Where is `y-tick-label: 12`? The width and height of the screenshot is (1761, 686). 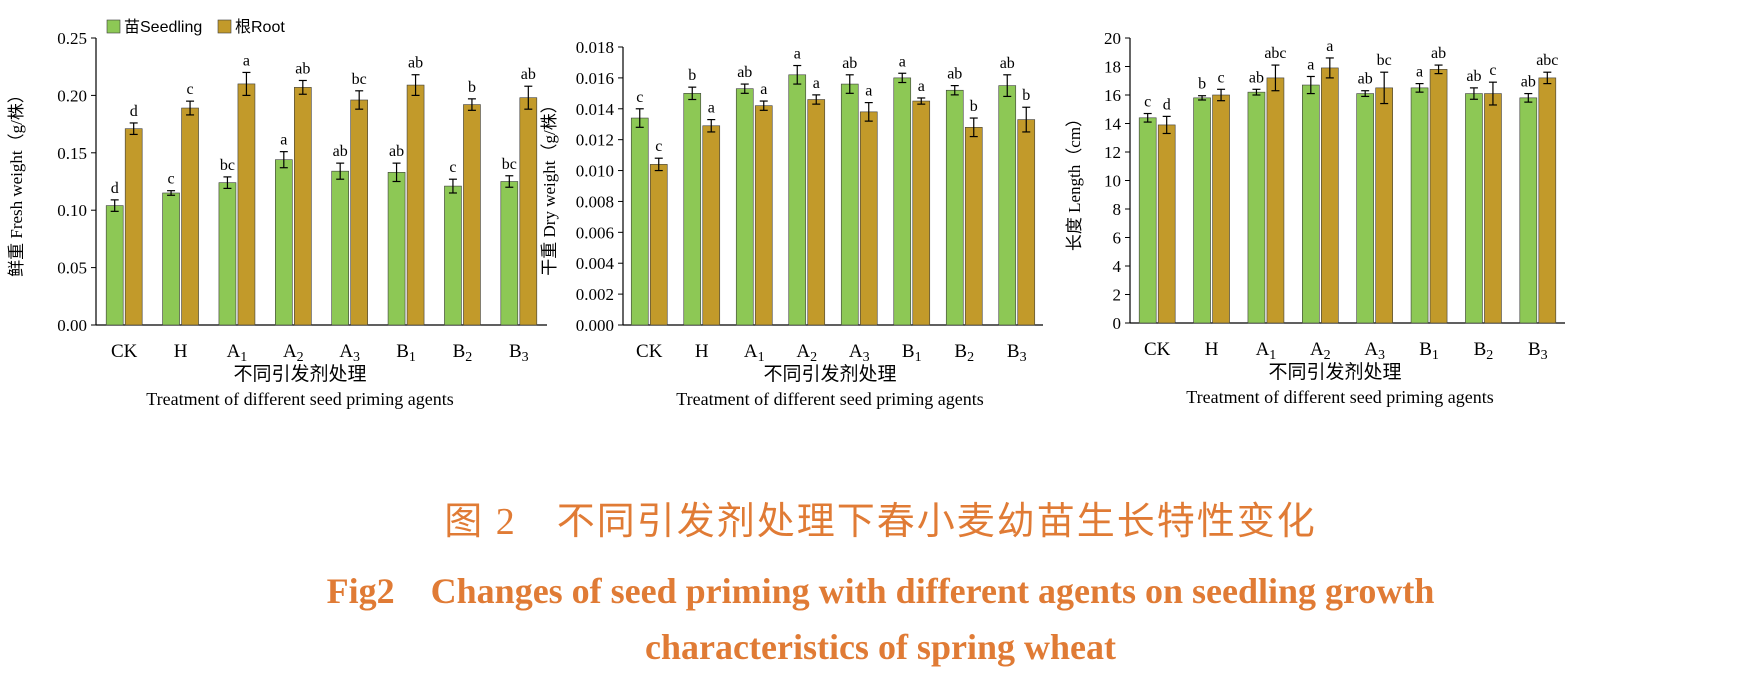 y-tick-label: 12 is located at coordinates (1112, 152).